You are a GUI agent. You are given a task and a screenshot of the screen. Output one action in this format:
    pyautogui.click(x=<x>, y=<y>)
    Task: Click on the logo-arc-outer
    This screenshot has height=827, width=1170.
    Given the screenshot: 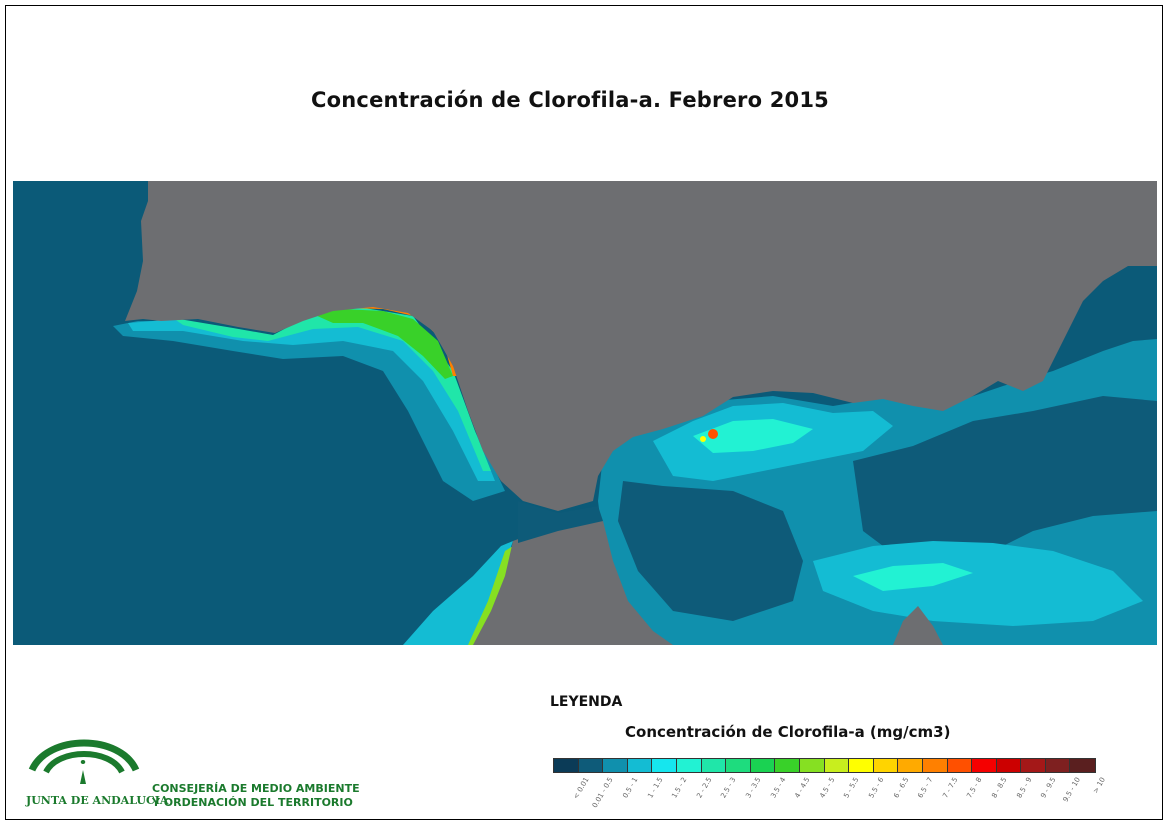 What is the action you would take?
    pyautogui.click(x=84, y=755)
    